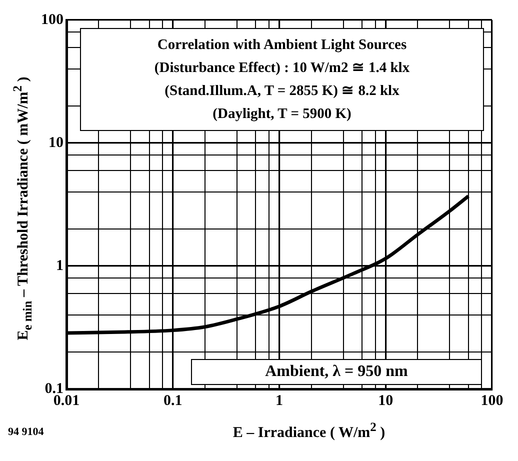 Image resolution: width=518 pixels, height=461 pixels. Describe the element at coordinates (309, 431) in the screenshot. I see `x-axis-title: E – Irradiance ( W/m$^{2}$ )` at that location.